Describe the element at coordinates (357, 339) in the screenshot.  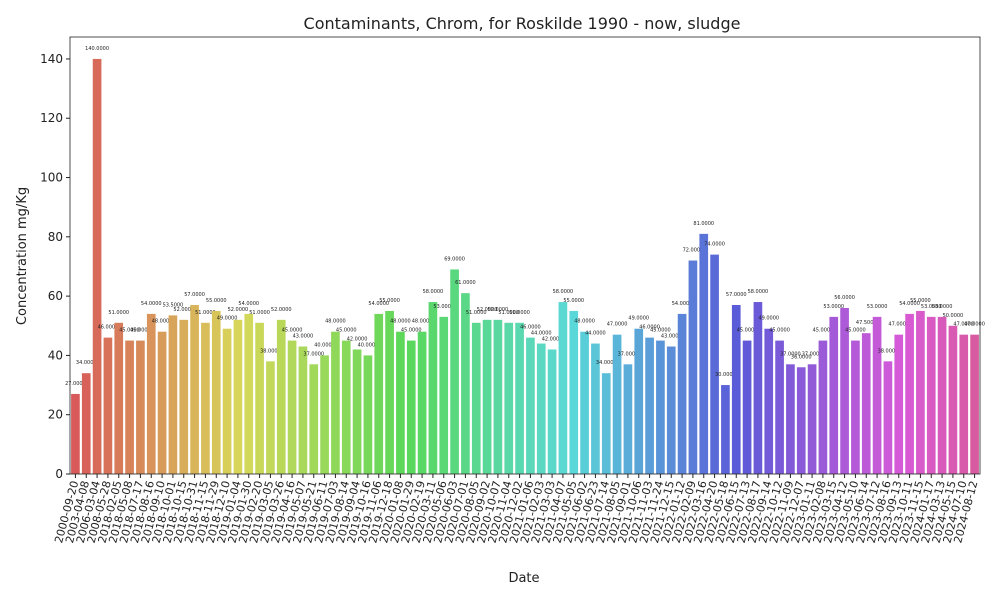
I see `data-label: 42.0000` at that location.